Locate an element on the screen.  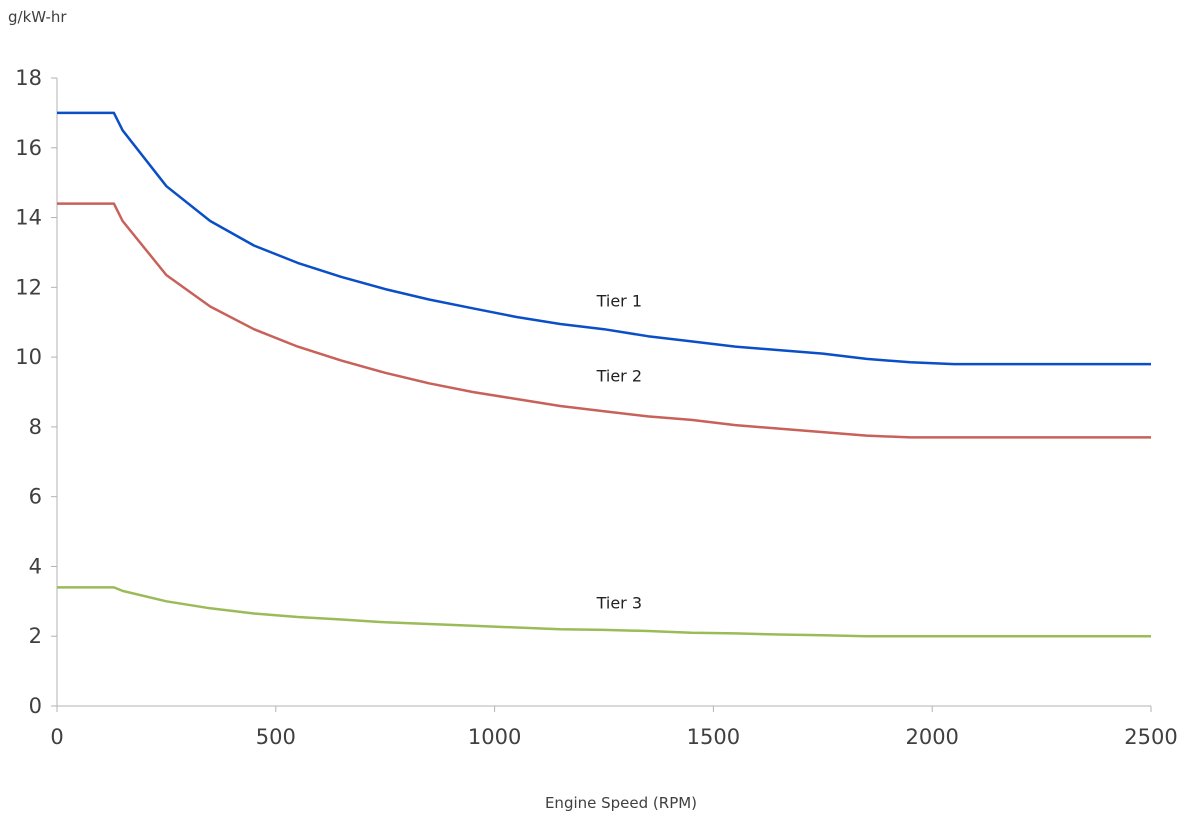
y-tick-label: 2 is located at coordinates (35, 636).